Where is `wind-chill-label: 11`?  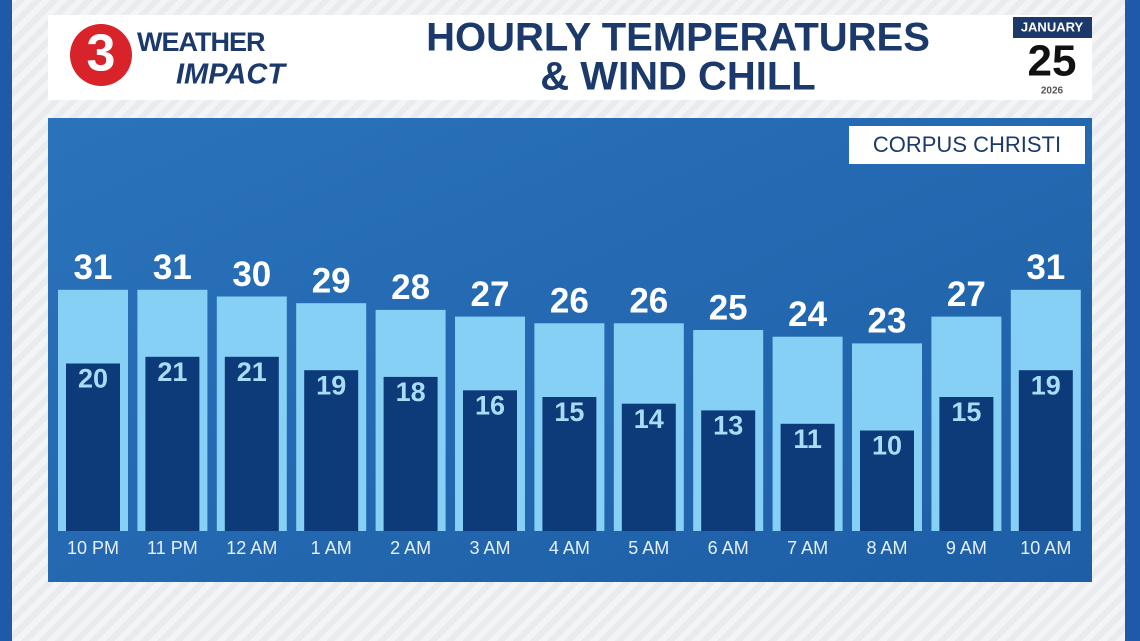
wind-chill-label: 11 is located at coordinates (807, 439).